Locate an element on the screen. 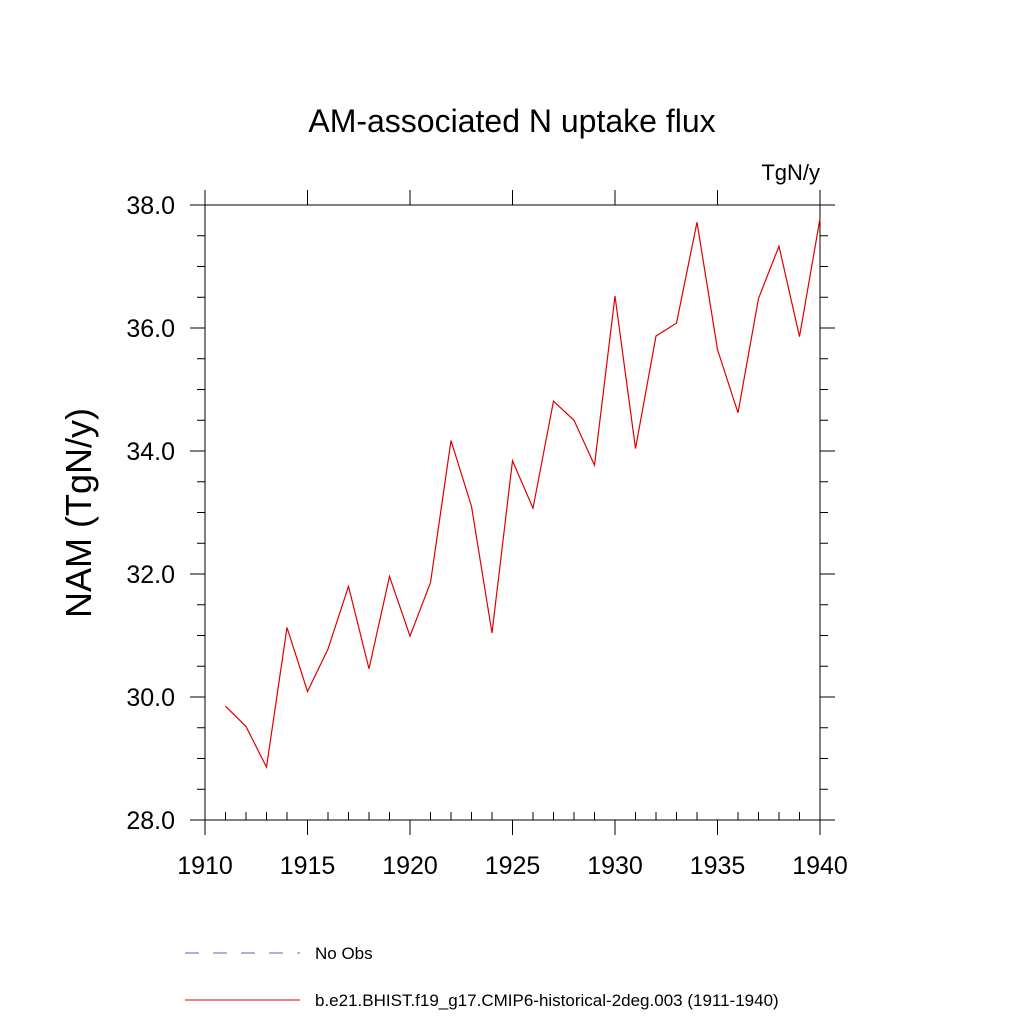 This screenshot has height=1029, width=1024. x-tick-label: 1925 is located at coordinates (513, 866).